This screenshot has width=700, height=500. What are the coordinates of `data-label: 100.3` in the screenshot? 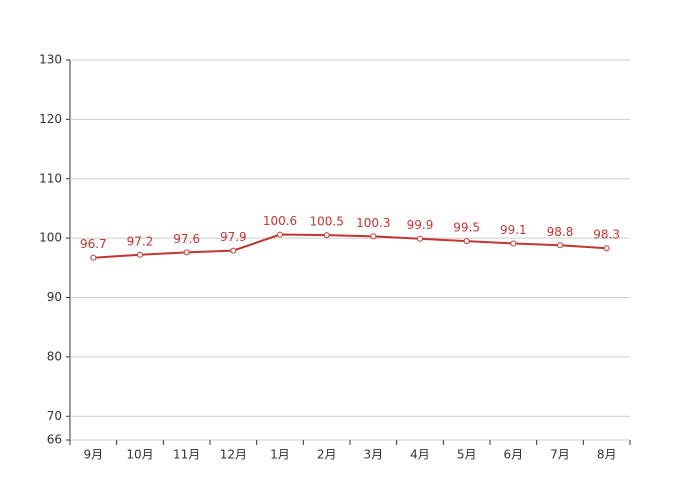 It's located at (373, 223).